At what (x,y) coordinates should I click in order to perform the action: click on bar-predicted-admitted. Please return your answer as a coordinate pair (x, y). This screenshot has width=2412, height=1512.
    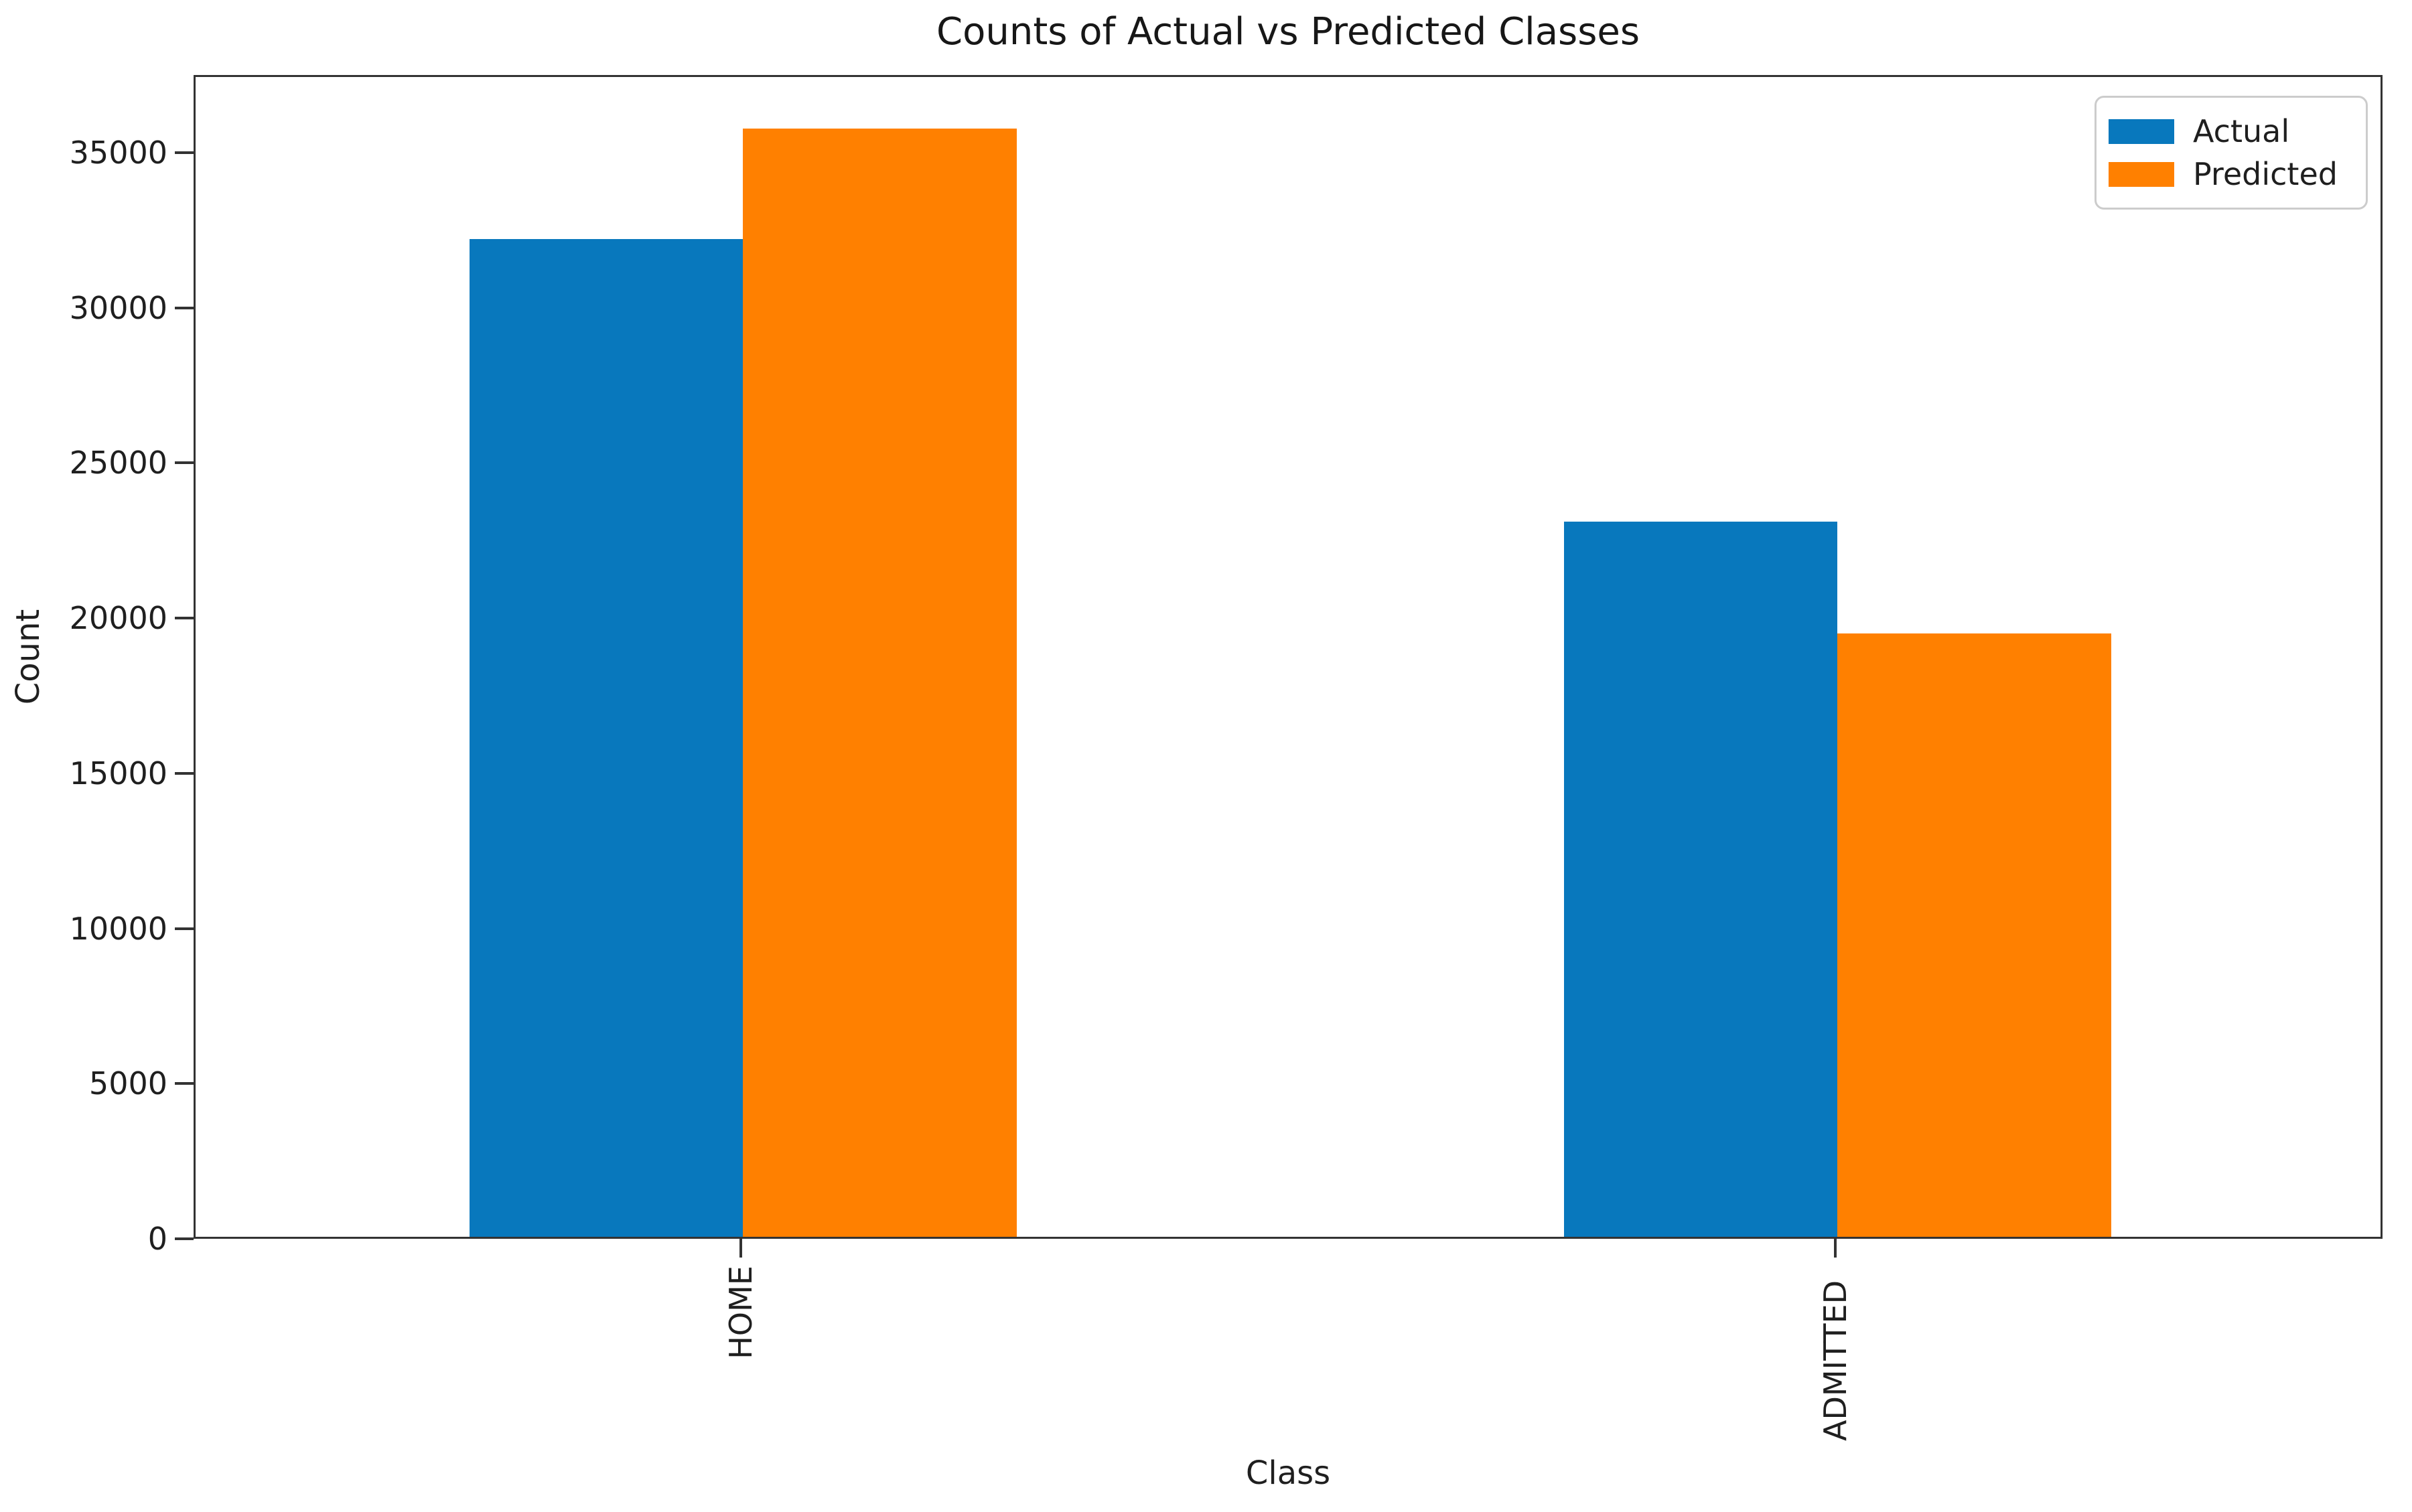
    Looking at the image, I should click on (1974, 935).